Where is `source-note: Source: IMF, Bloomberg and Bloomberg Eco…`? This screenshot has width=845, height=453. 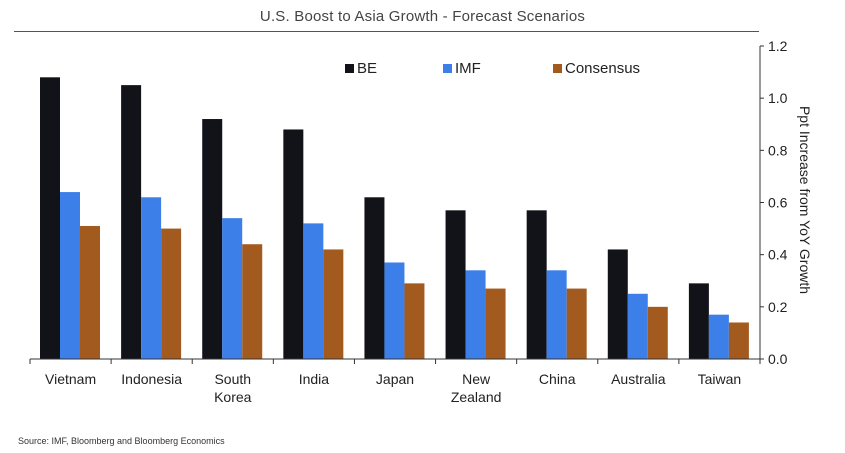 source-note: Source: IMF, Bloomberg and Bloomberg Eco… is located at coordinates (121, 441).